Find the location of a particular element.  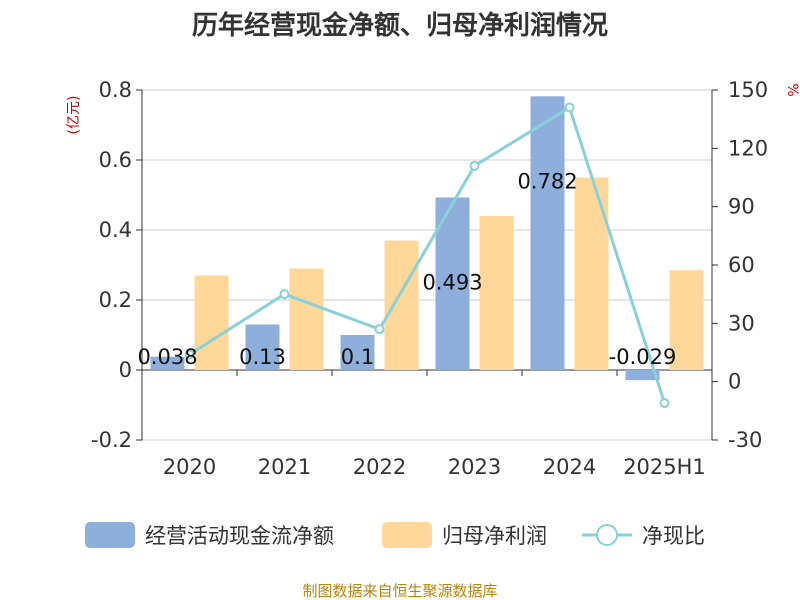

left-tick-label: 0.2 is located at coordinates (115, 300).